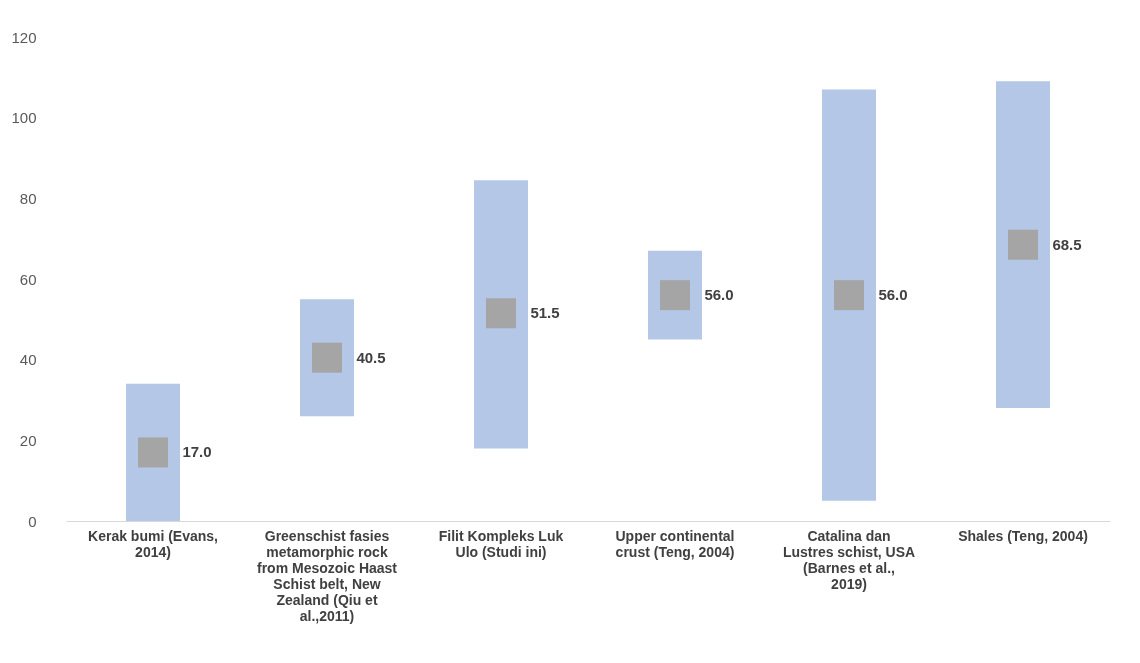 The height and width of the screenshot is (663, 1140). Describe the element at coordinates (1023, 535) in the screenshot. I see `x-tick-label: Shales (Teng, 2004)` at that location.